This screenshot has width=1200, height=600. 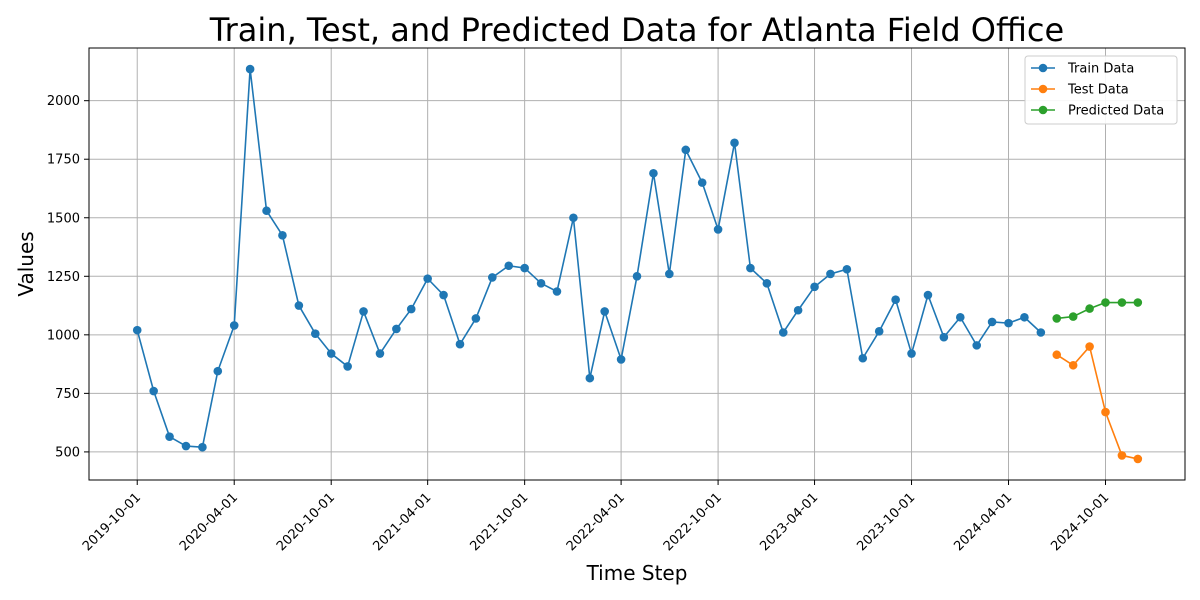 I want to click on y-axis-label: Values, so click(x=26, y=263).